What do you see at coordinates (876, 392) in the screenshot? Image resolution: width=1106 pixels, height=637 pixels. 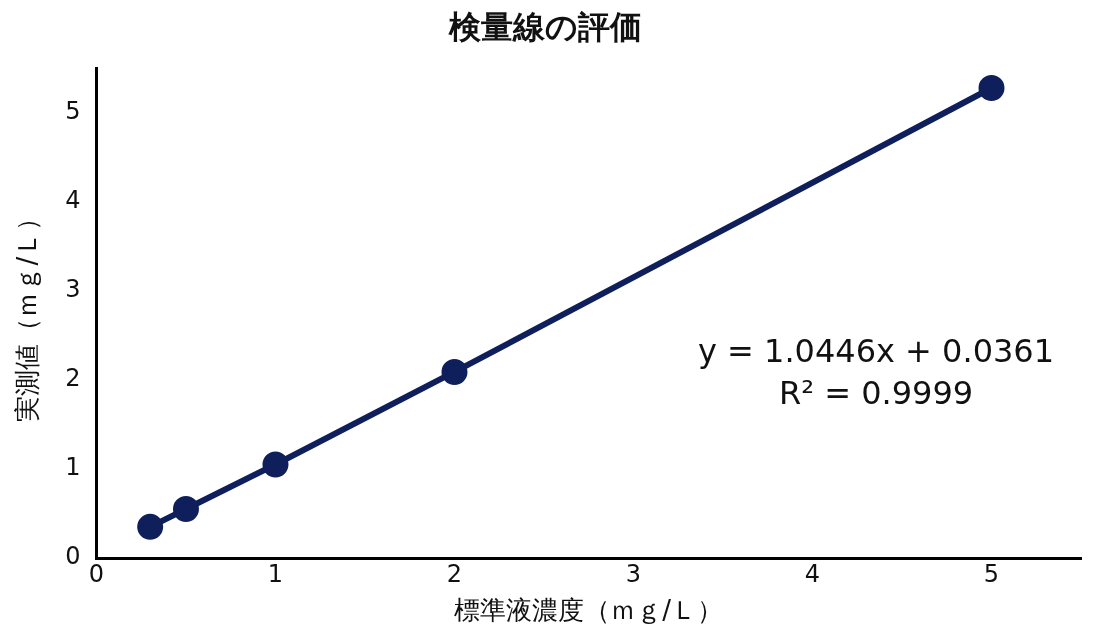 I see `annotation: R² = 0.9999` at bounding box center [876, 392].